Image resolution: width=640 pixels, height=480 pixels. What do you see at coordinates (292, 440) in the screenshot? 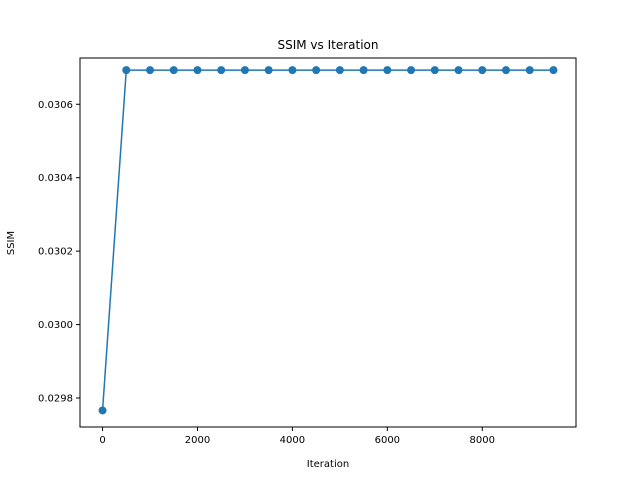
I see `x-tick-label: 4000` at bounding box center [292, 440].